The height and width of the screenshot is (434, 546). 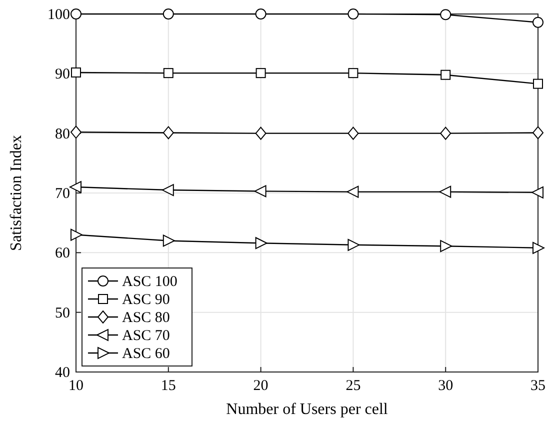 I want to click on y-tick-label: 50, so click(x=62, y=313).